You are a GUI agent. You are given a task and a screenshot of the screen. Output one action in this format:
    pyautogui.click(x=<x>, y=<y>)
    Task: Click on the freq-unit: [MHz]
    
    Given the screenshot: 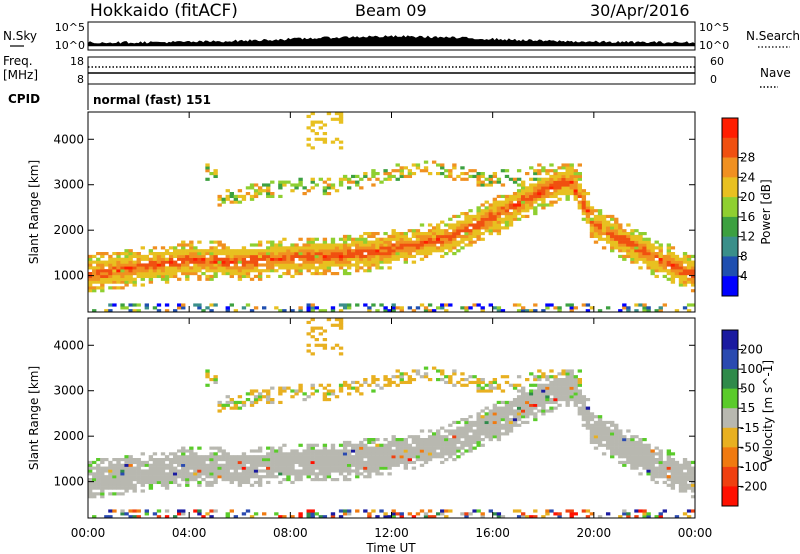 What is the action you would take?
    pyautogui.click(x=20, y=75)
    